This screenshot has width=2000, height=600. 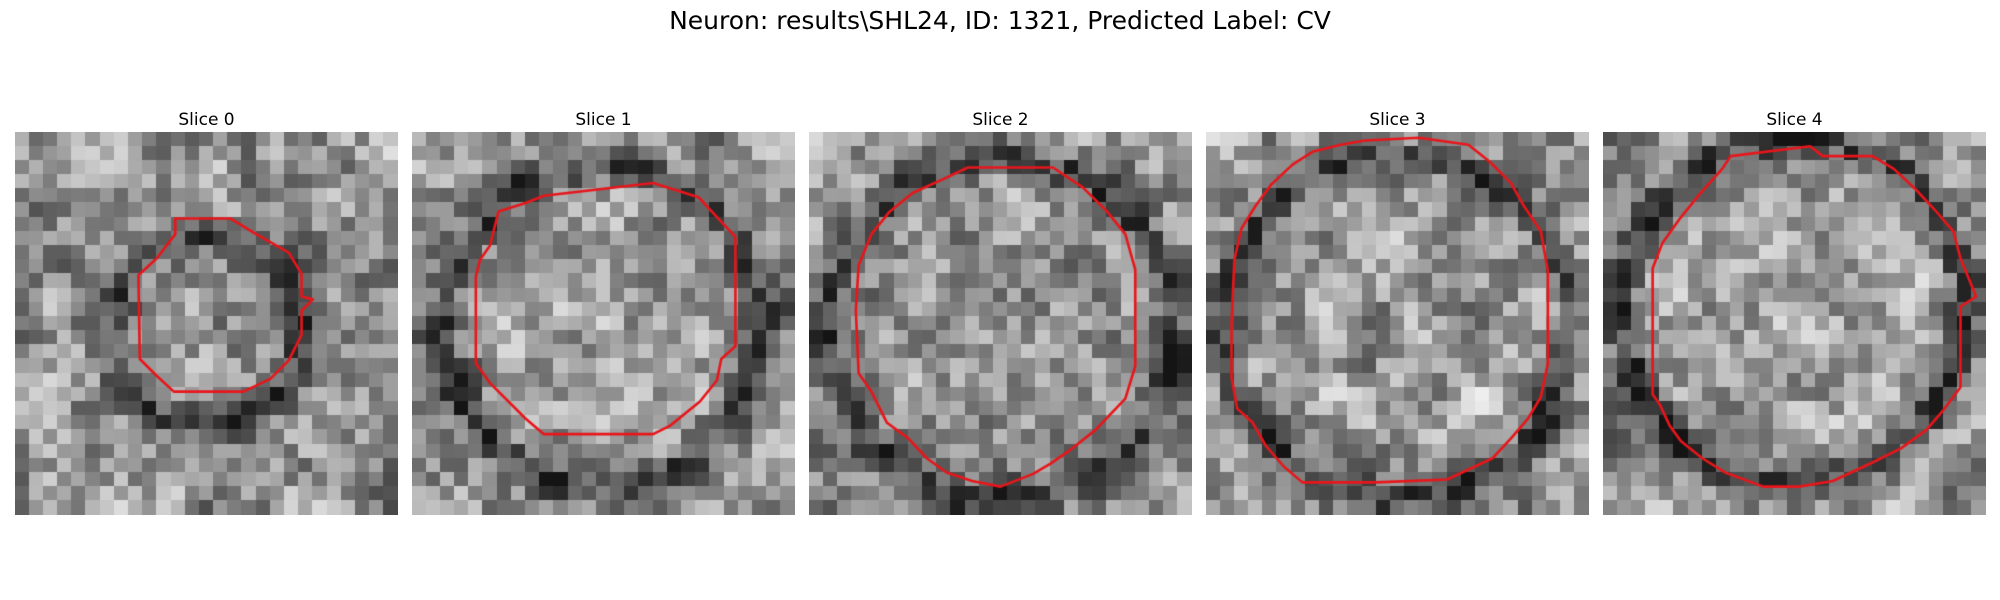 I want to click on slice-title: Slice 4, so click(x=1794, y=120).